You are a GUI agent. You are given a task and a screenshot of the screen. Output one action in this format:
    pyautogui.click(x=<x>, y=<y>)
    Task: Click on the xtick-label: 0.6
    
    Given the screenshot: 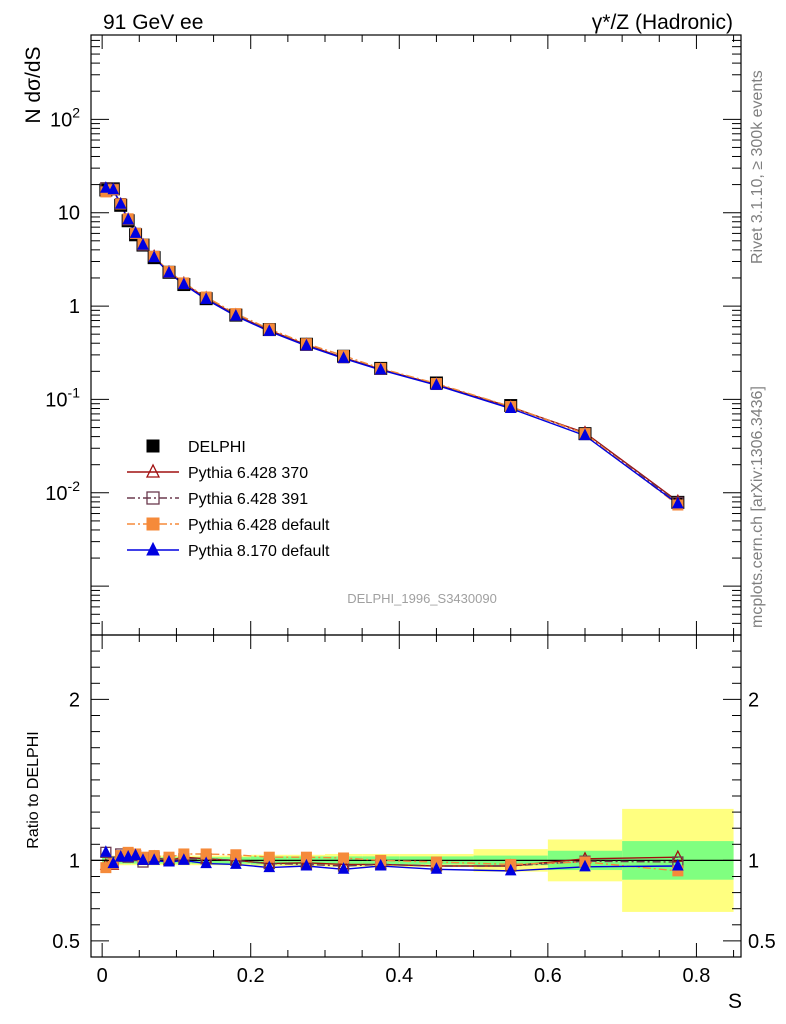 What is the action you would take?
    pyautogui.click(x=548, y=976)
    